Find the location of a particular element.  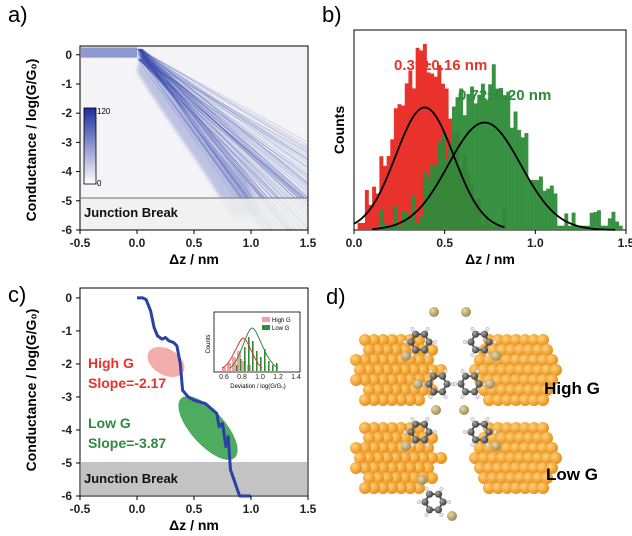

panel-c-ytick-label: -5 is located at coordinates (66, 463).